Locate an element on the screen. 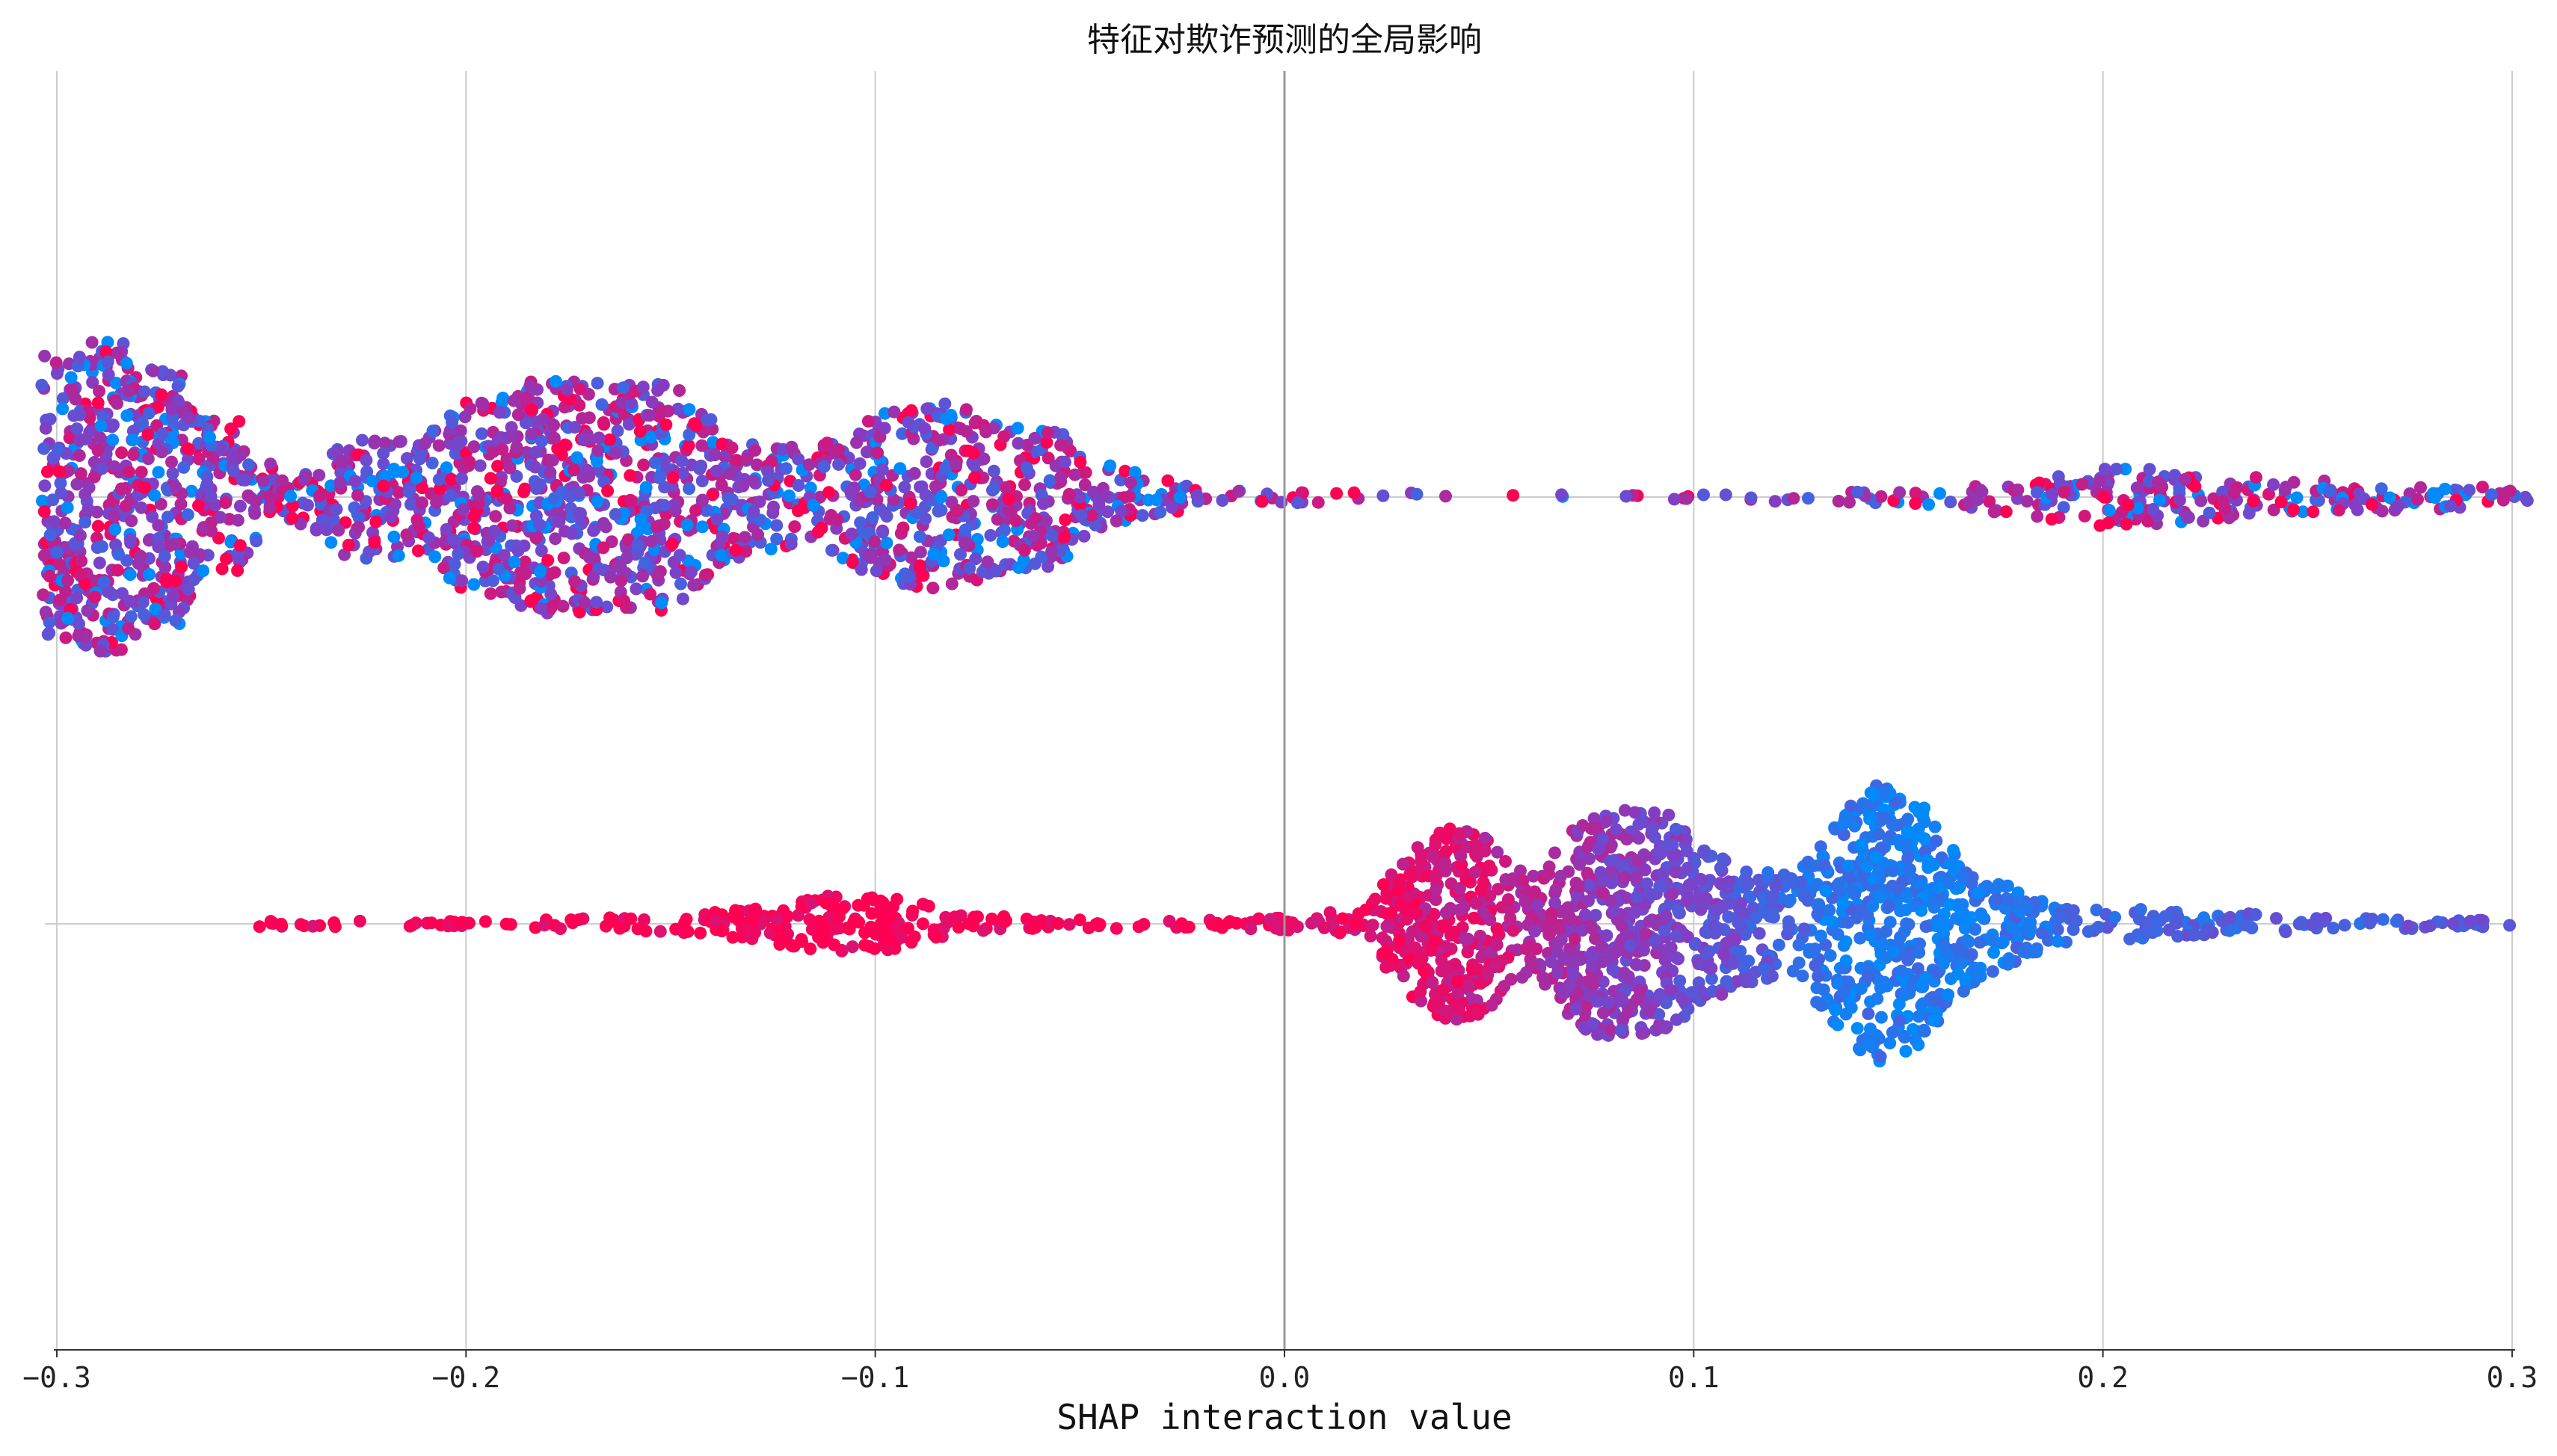  x-tick-label: 0.0 is located at coordinates (1285, 1377).